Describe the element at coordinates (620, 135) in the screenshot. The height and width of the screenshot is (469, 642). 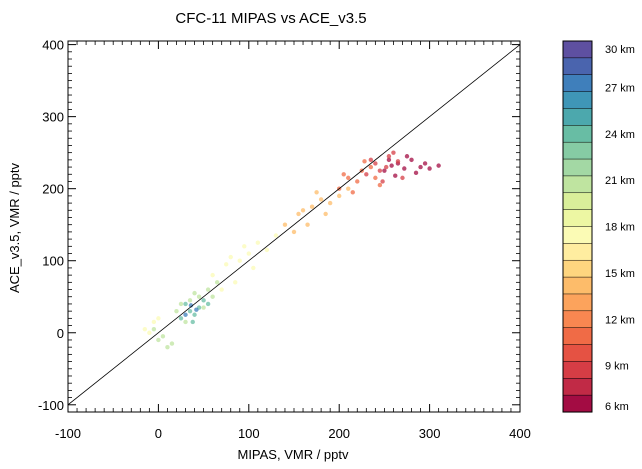
I see `colorbar-label: 24 km` at that location.